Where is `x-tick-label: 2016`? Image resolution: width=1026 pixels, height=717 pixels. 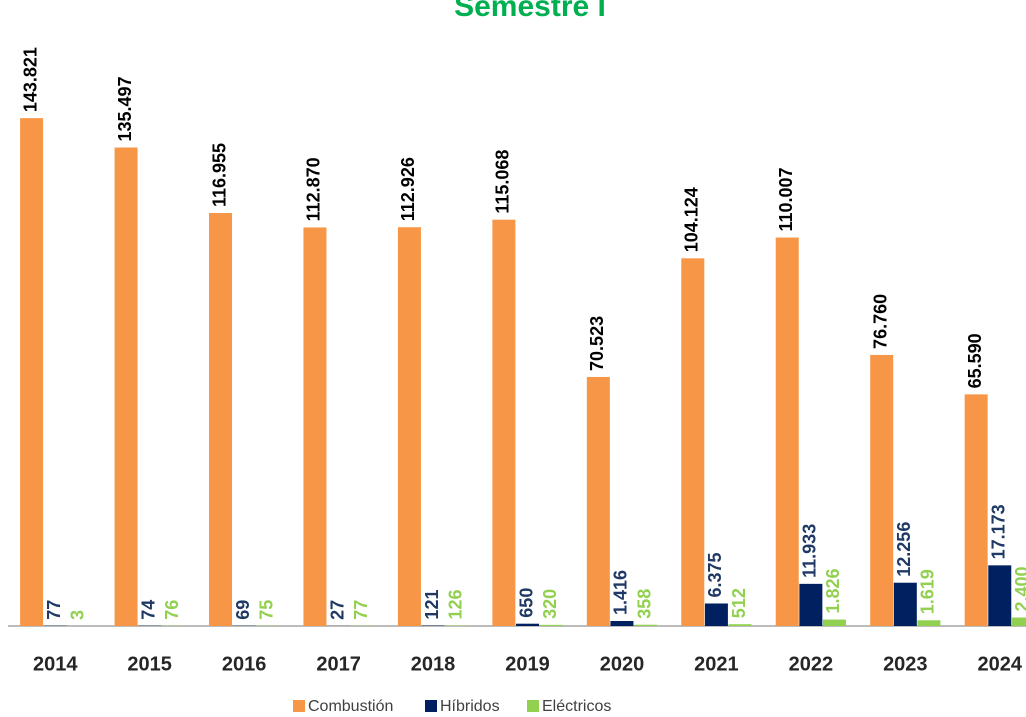
x-tick-label: 2016 is located at coordinates (244, 664).